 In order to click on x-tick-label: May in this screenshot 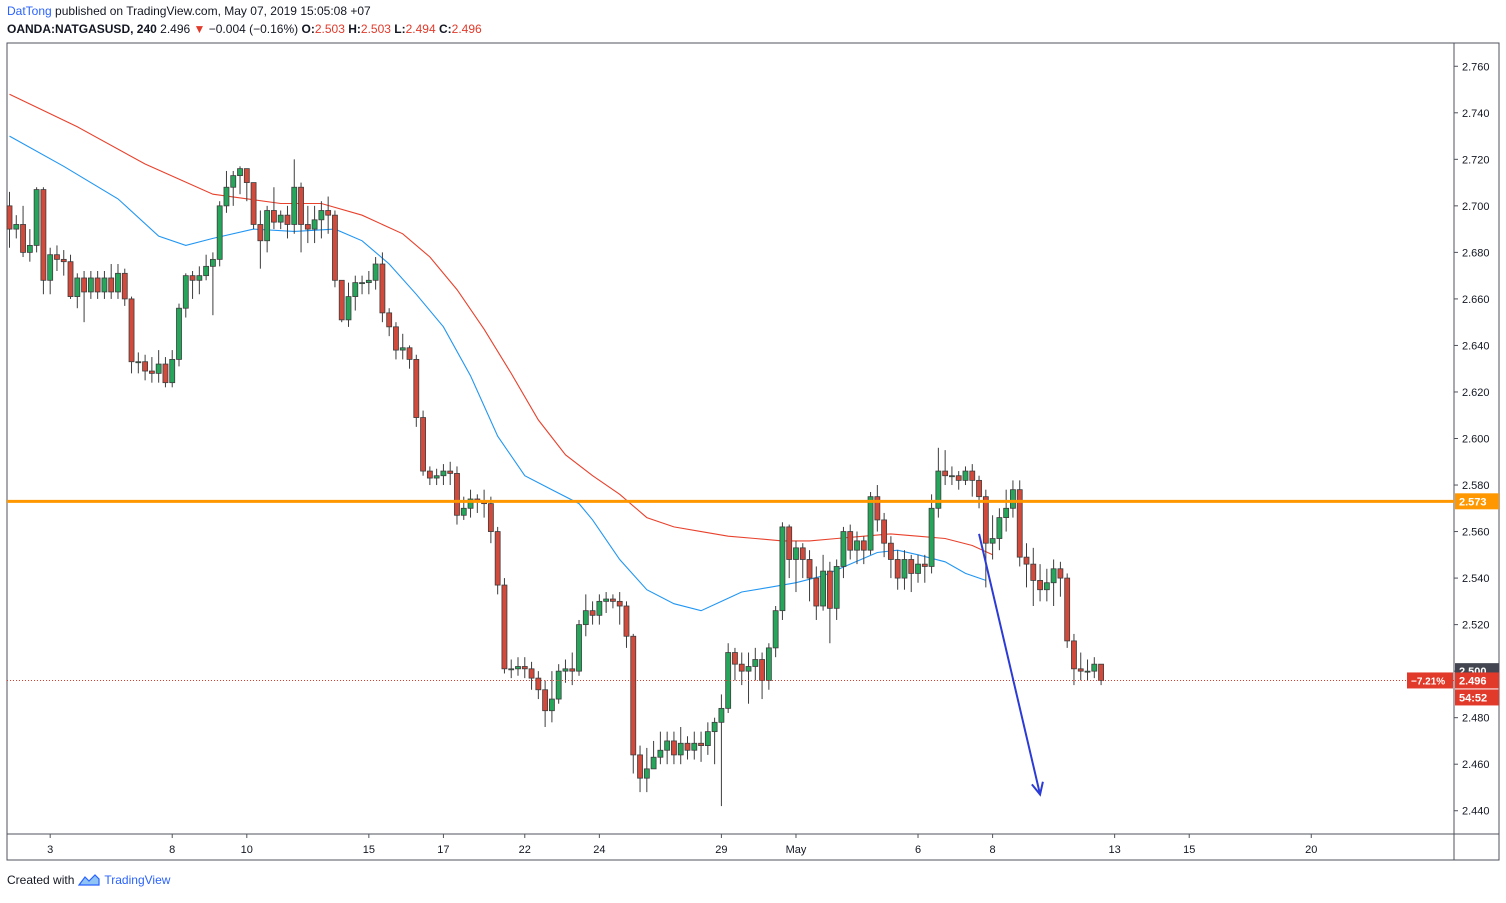, I will do `click(796, 850)`.